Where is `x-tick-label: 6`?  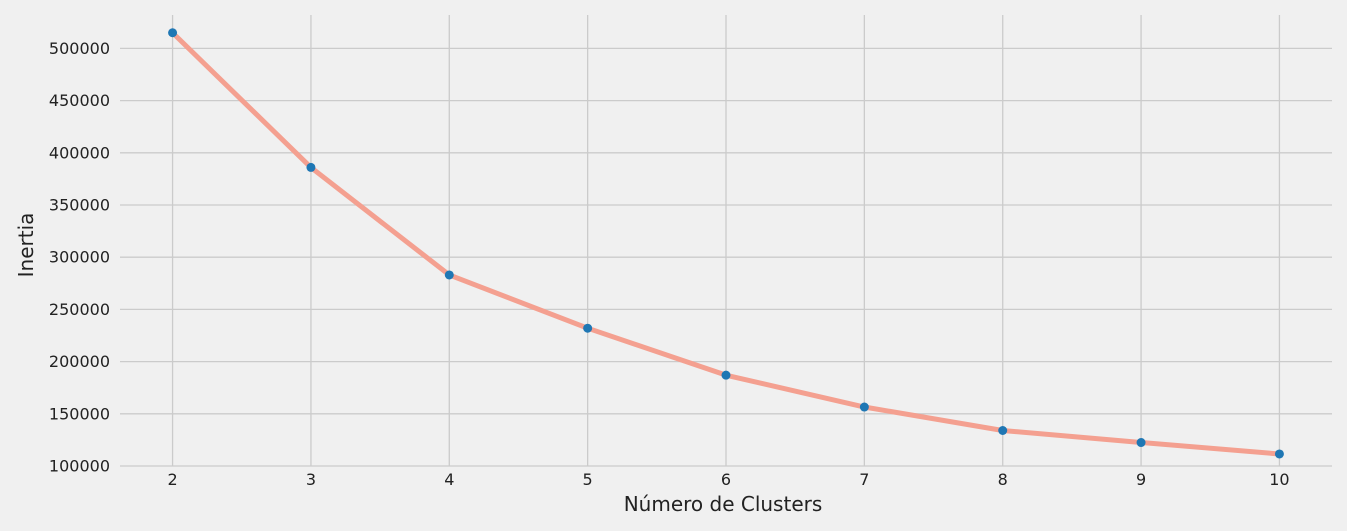
x-tick-label: 6 is located at coordinates (726, 479).